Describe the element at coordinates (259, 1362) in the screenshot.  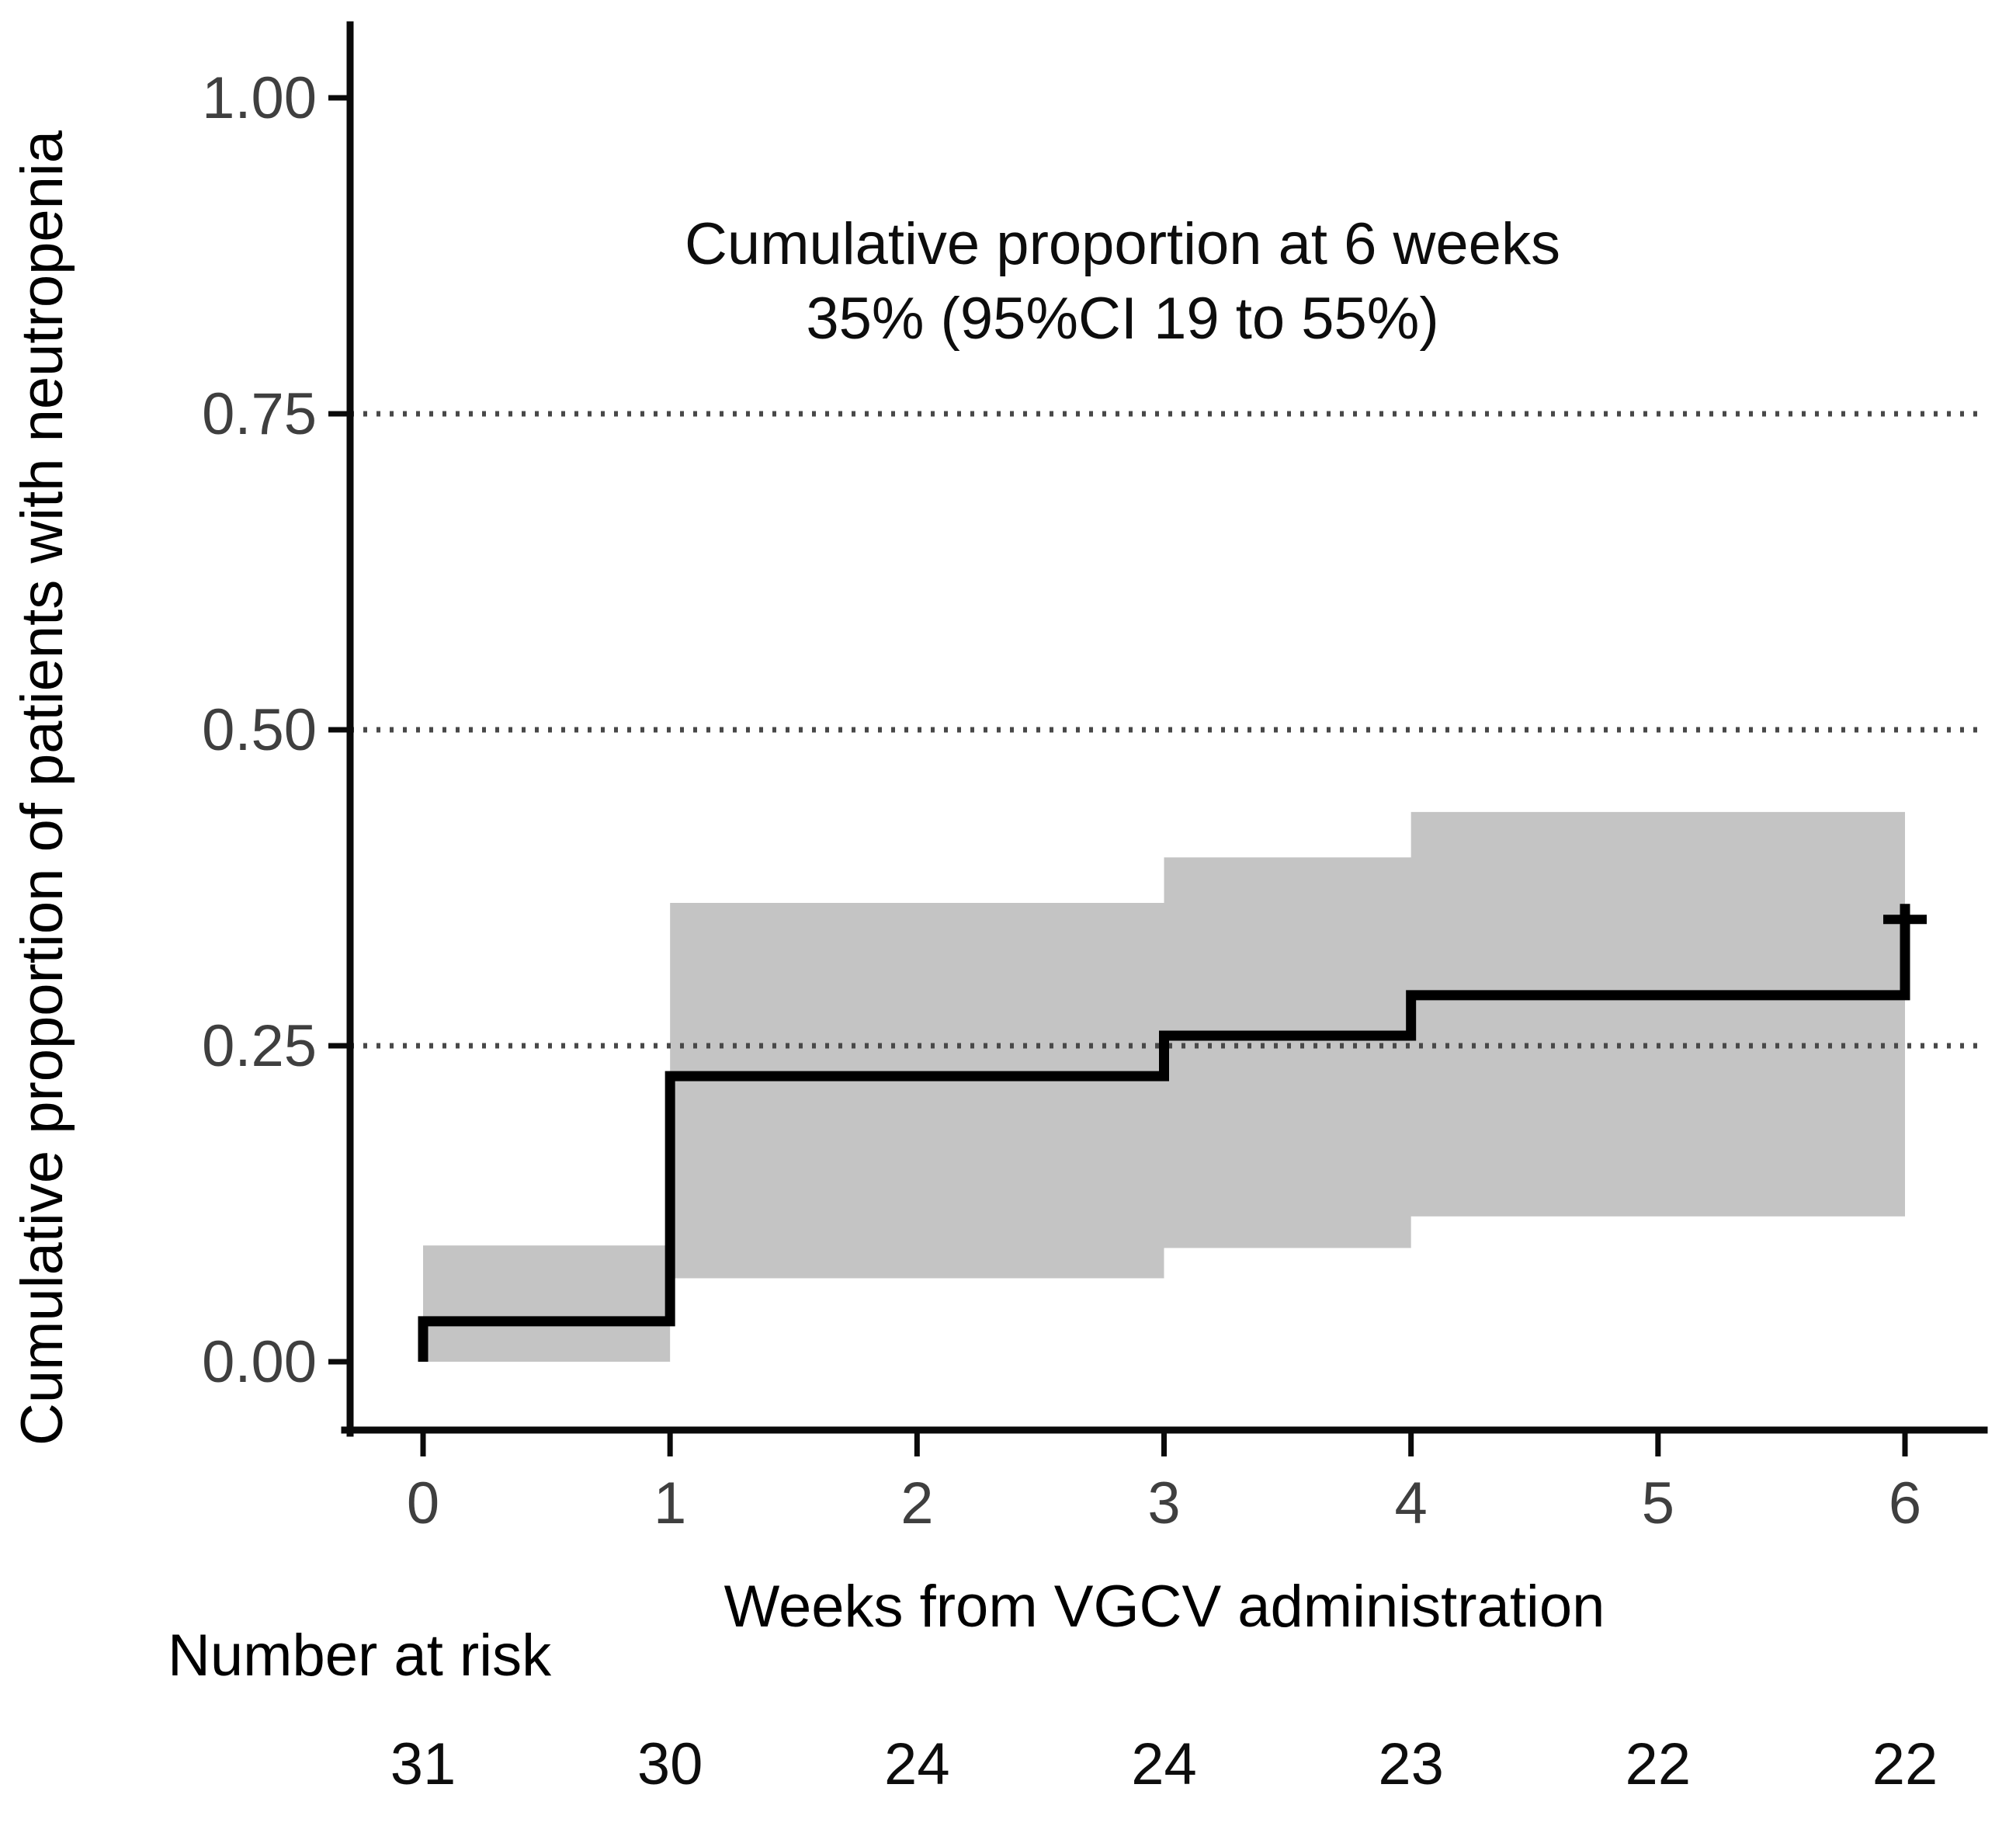
I see `y-tick-label: 0.00` at that location.